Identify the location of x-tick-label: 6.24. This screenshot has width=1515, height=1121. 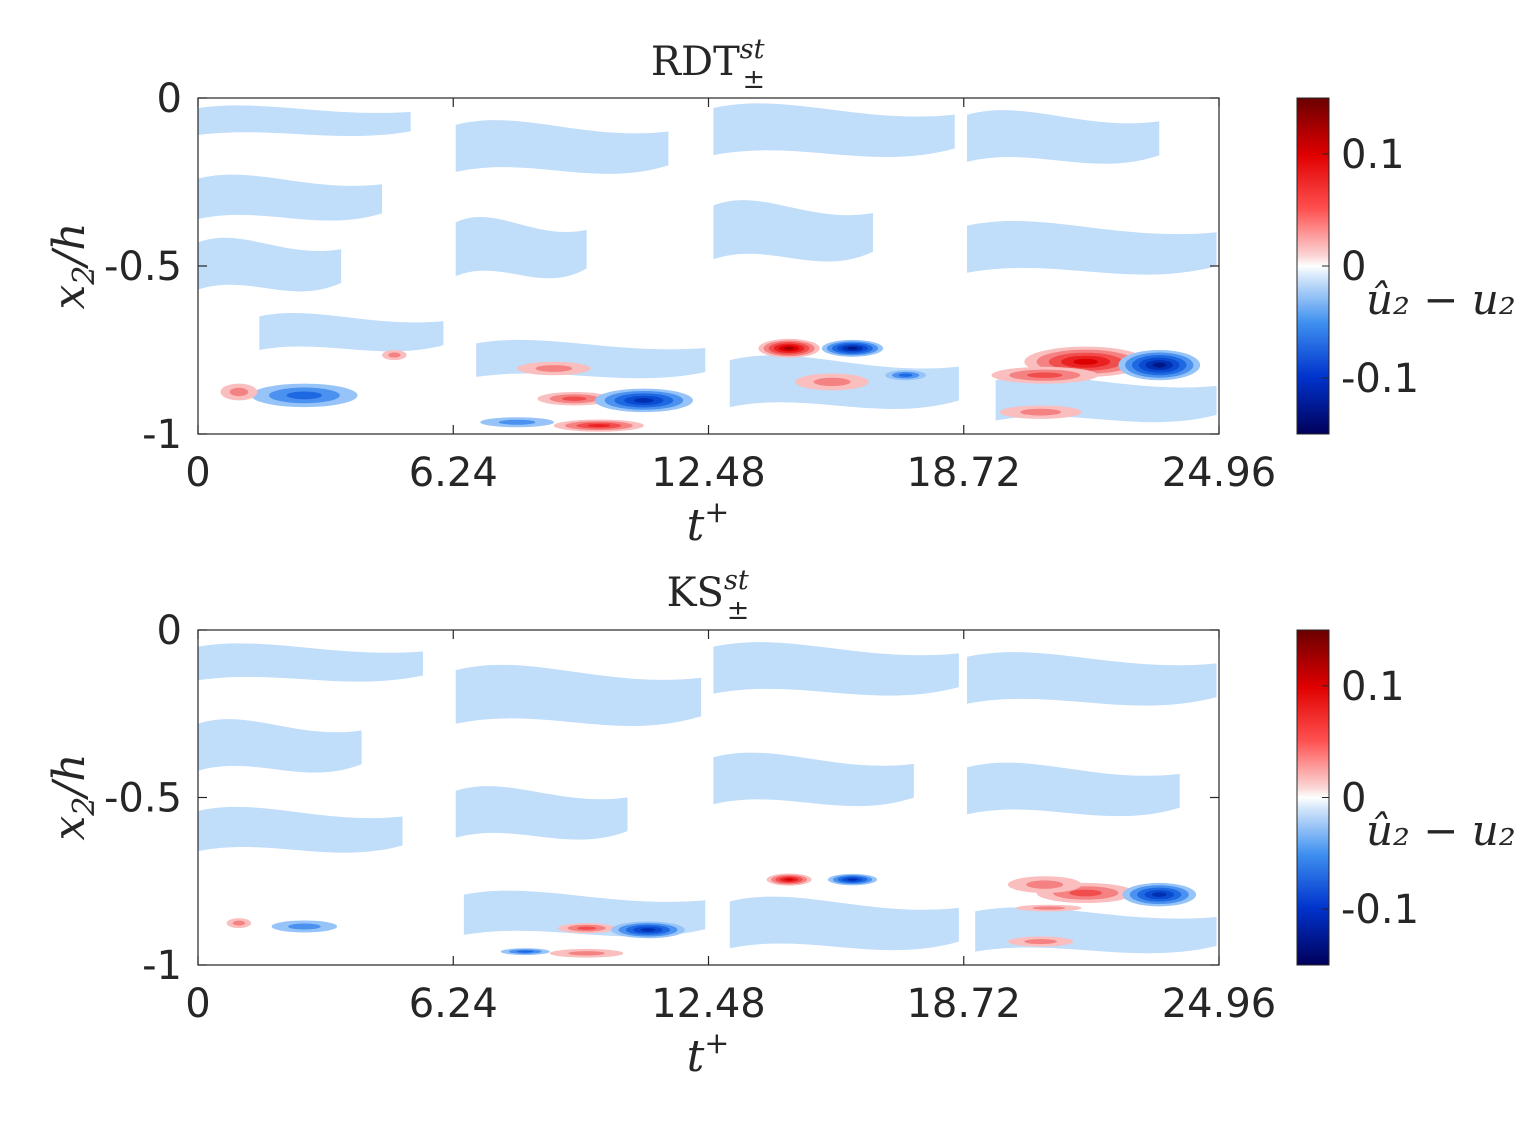
(453, 473).